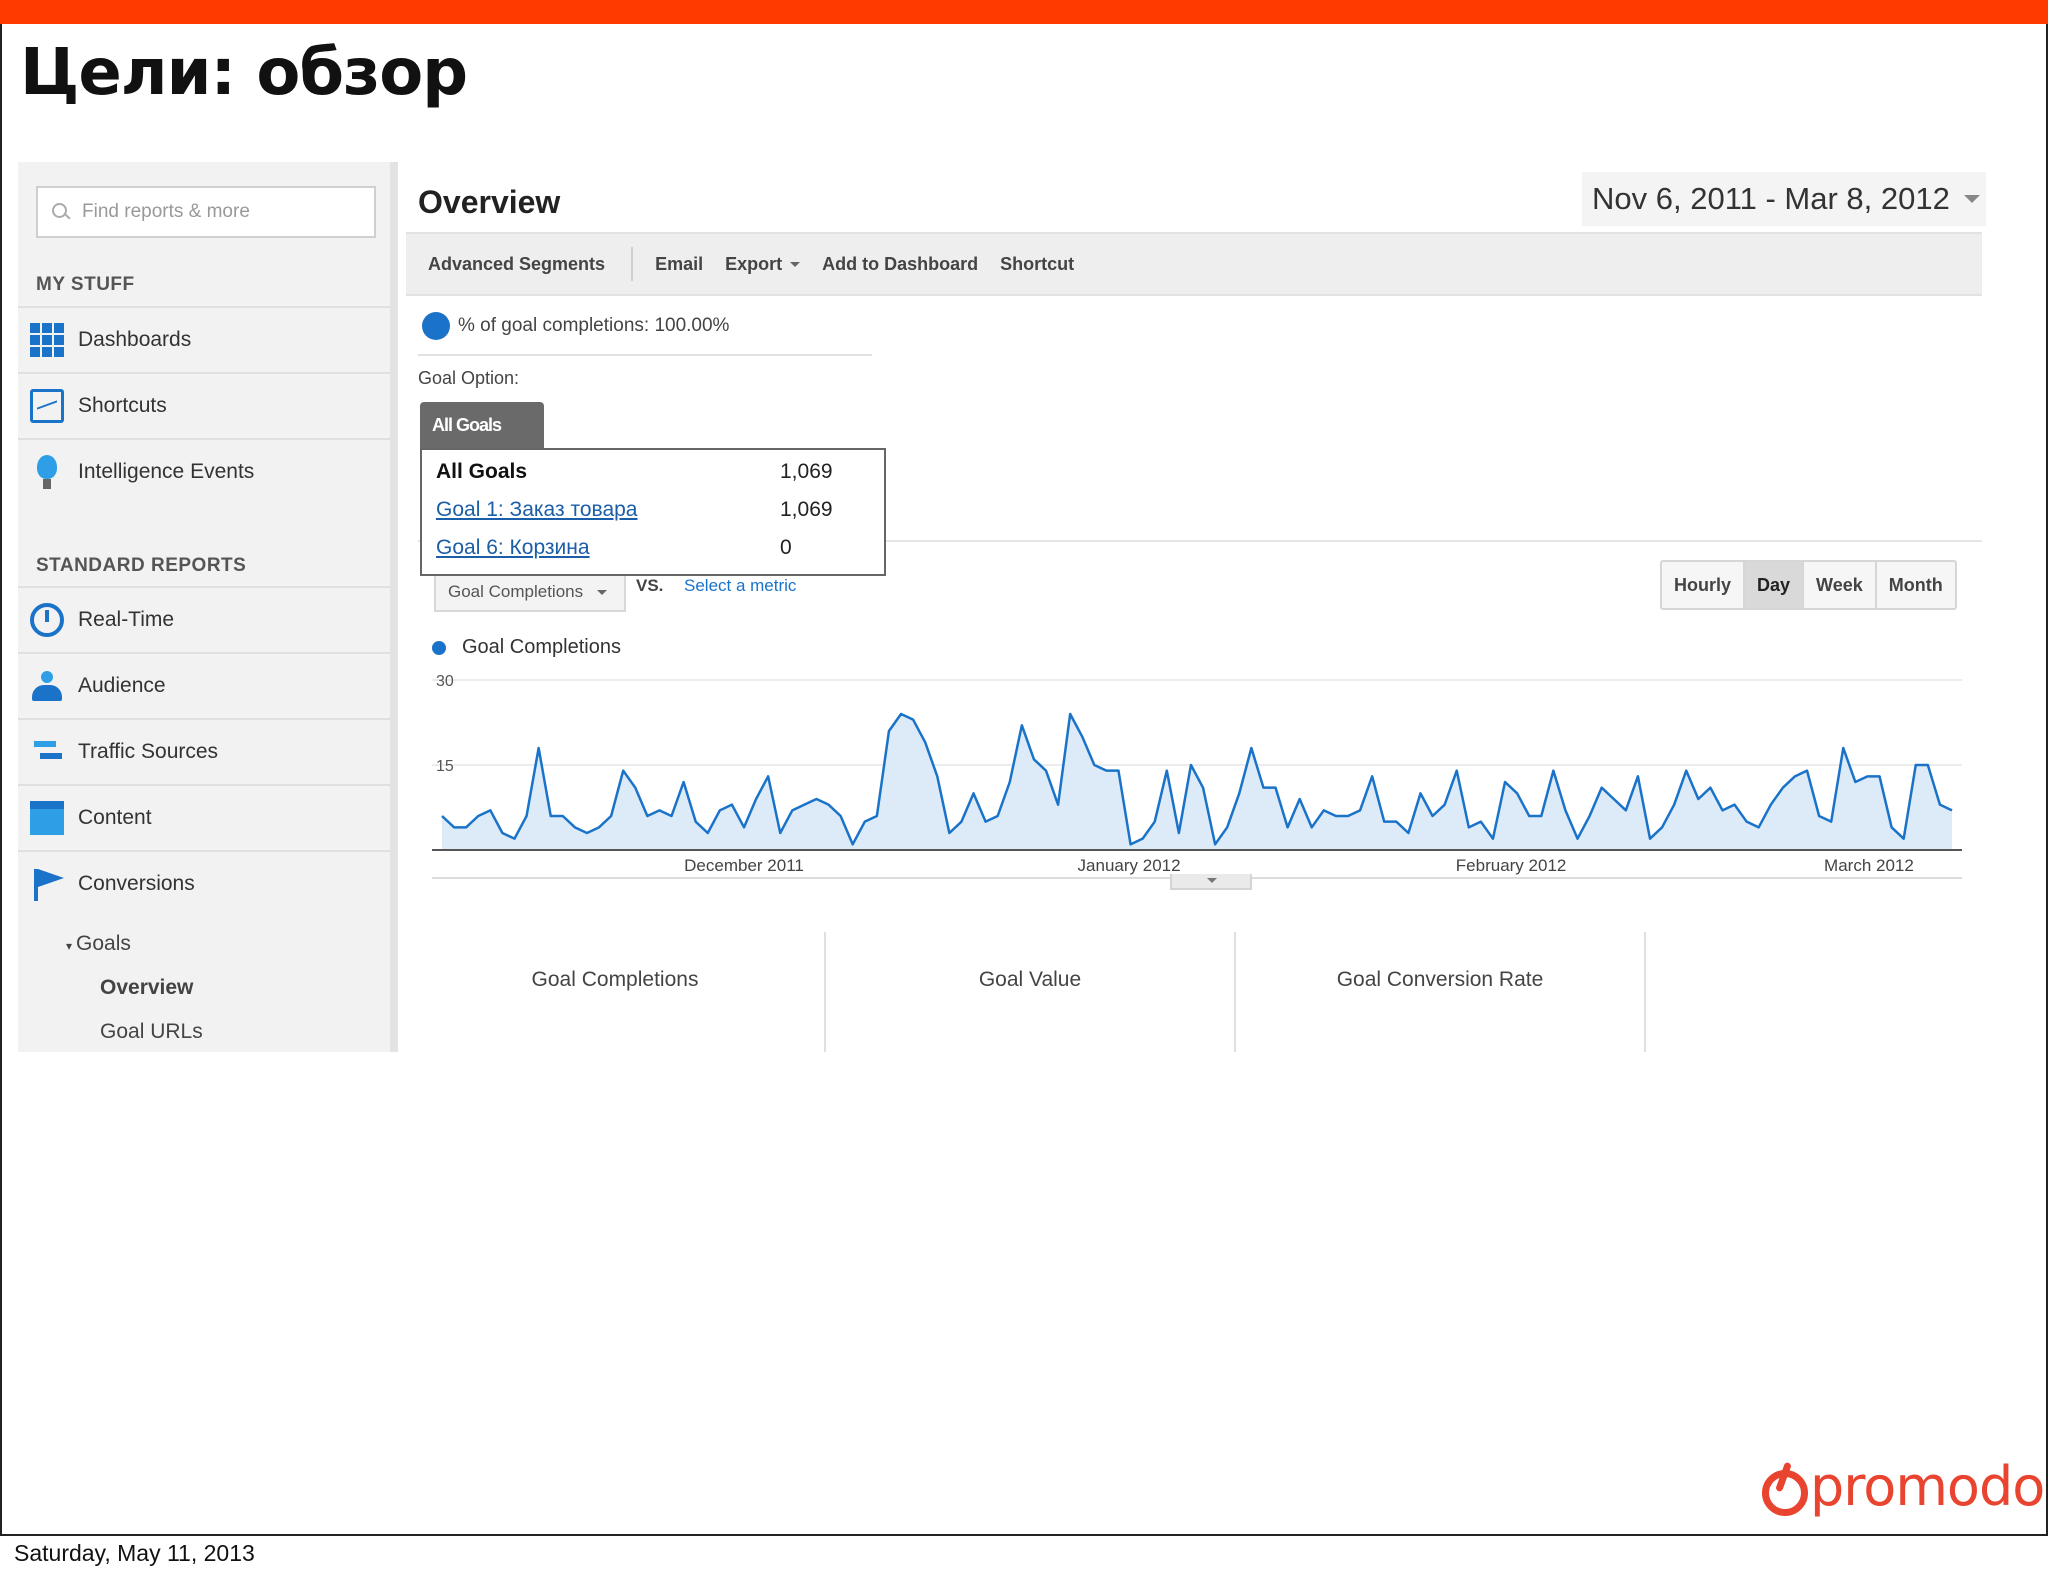 The height and width of the screenshot is (1576, 2048). Describe the element at coordinates (47, 340) in the screenshot. I see `dashboard-grid-icon` at that location.